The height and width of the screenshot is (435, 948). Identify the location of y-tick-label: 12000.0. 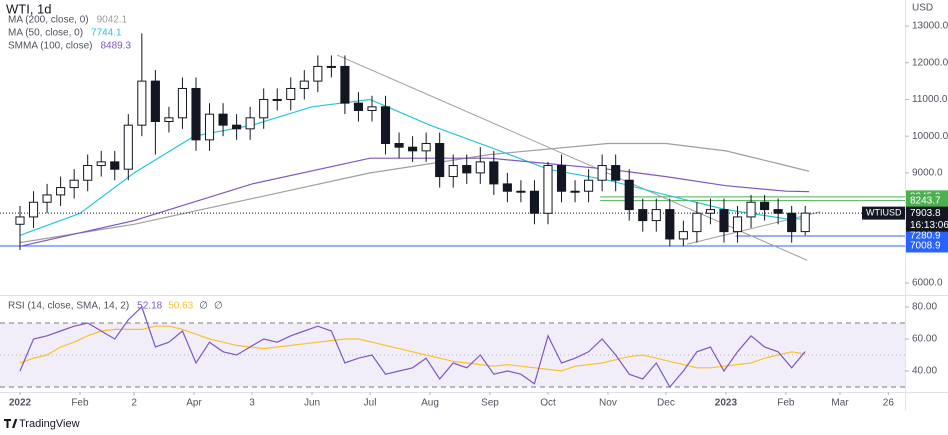
(930, 62).